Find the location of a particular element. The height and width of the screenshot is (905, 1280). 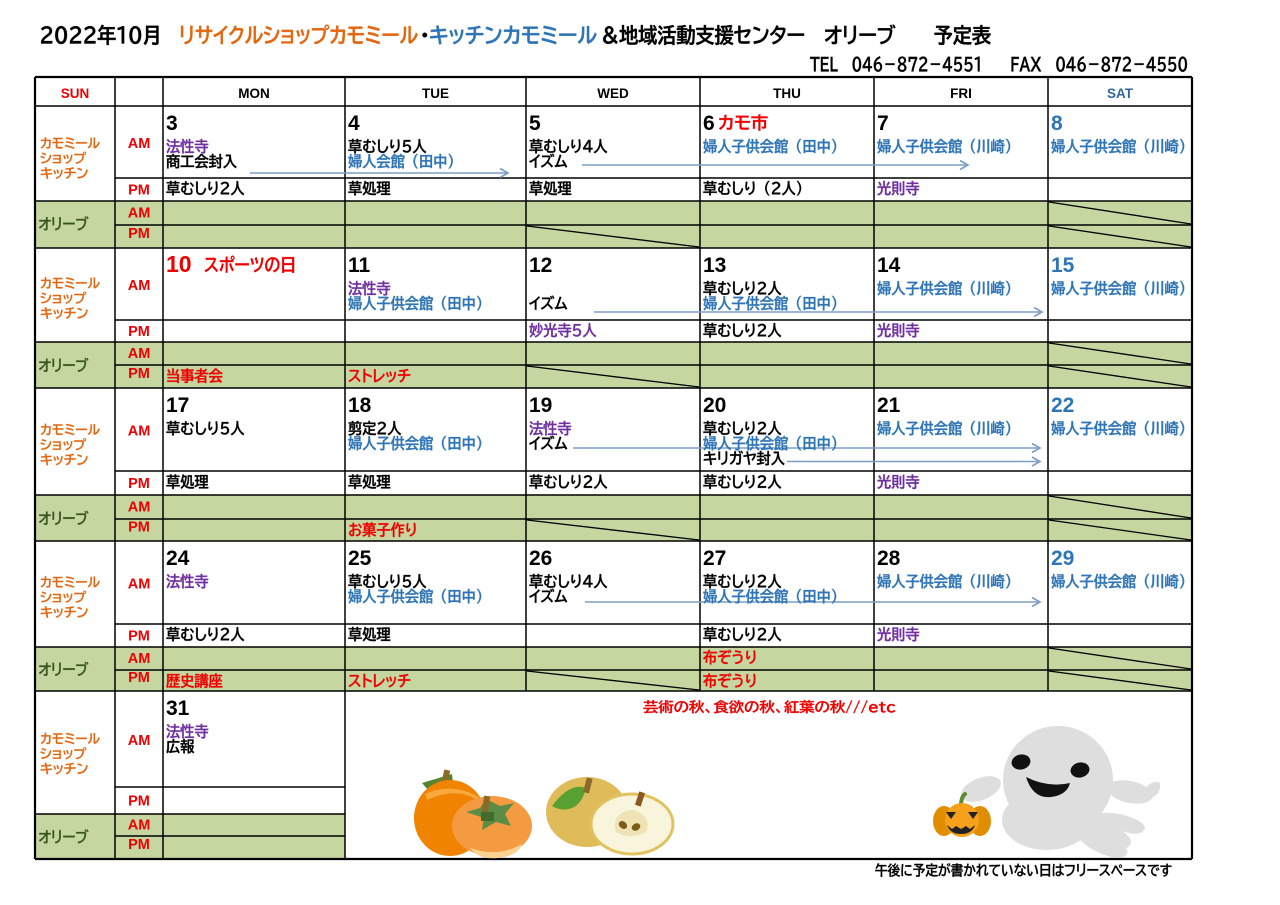

svg-text: 19 is located at coordinates (540, 405).